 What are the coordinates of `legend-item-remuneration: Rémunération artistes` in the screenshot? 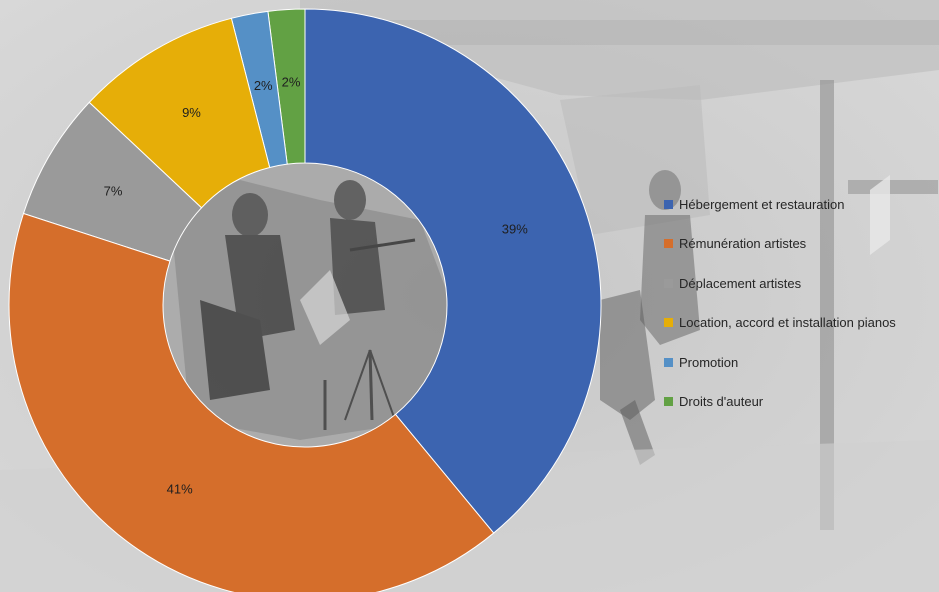 It's located at (800, 244).